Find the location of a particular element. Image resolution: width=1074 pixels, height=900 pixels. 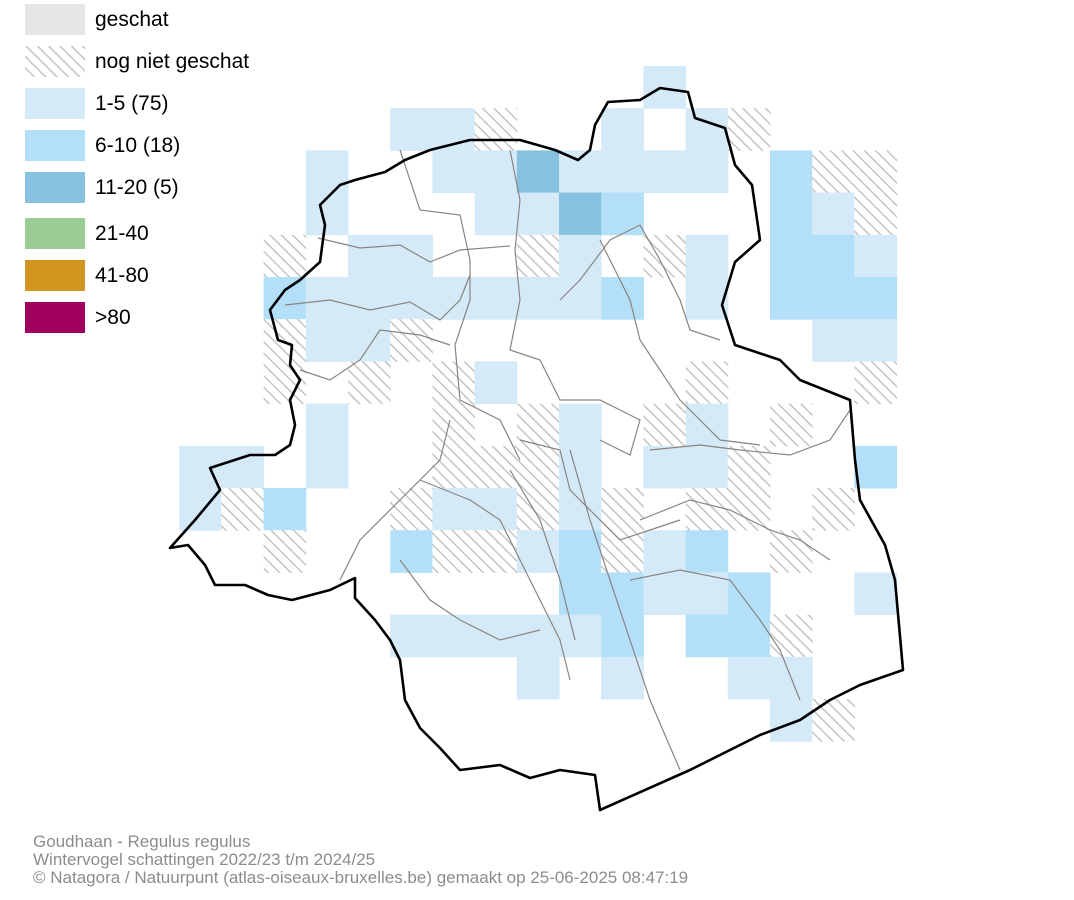

legend-swatch-estimated is located at coordinates (55, 19).